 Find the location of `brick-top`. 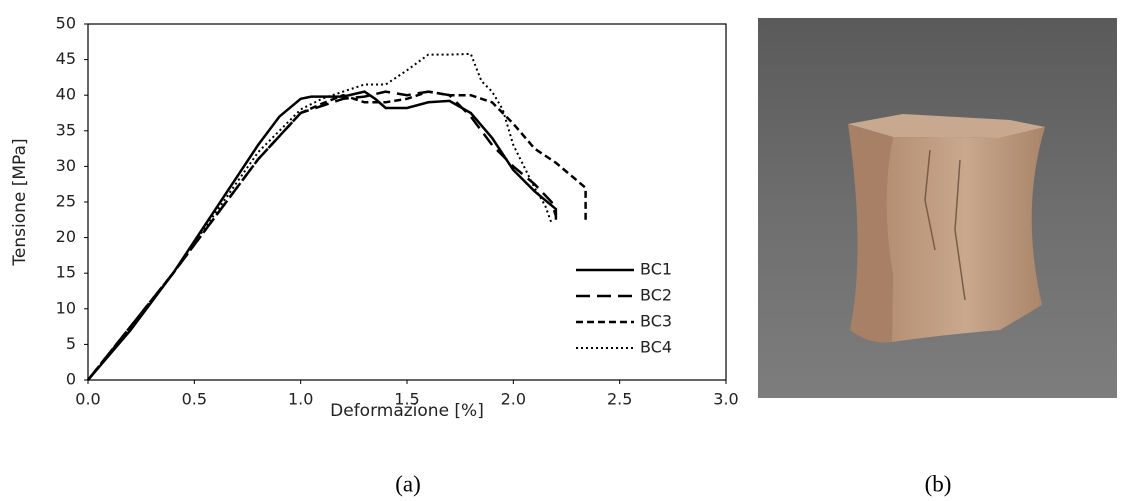

brick-top is located at coordinates (946, 126).